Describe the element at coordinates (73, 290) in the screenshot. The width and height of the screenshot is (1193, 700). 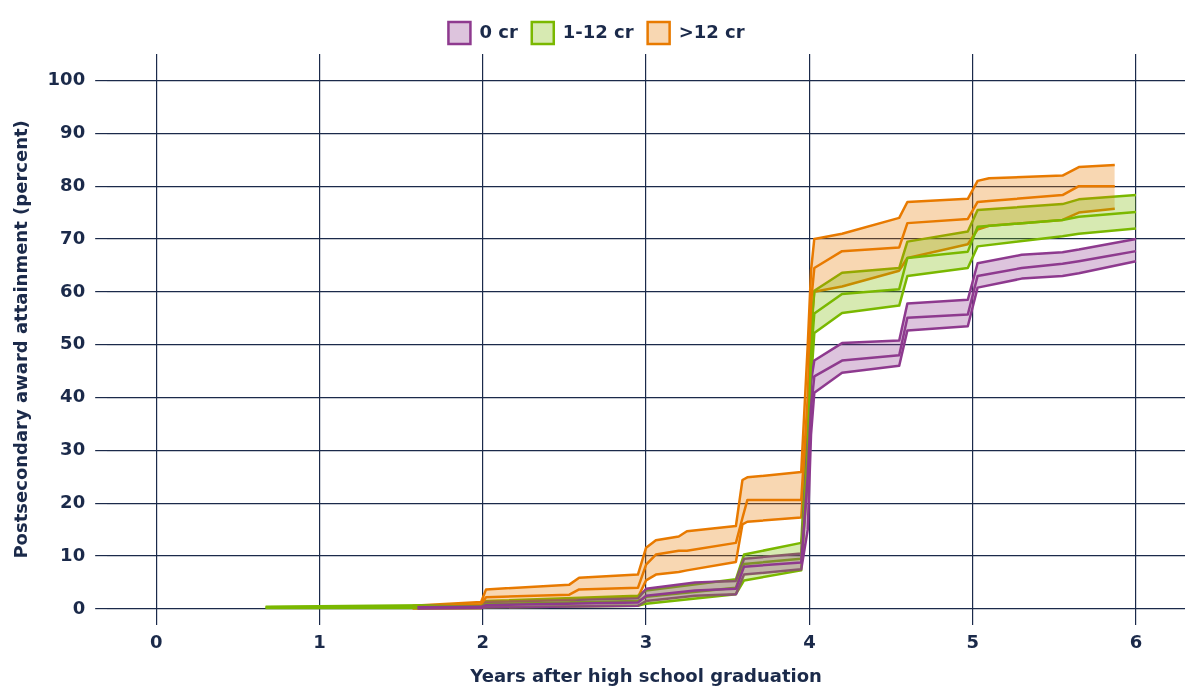
I see `y-tick-label: 60` at that location.